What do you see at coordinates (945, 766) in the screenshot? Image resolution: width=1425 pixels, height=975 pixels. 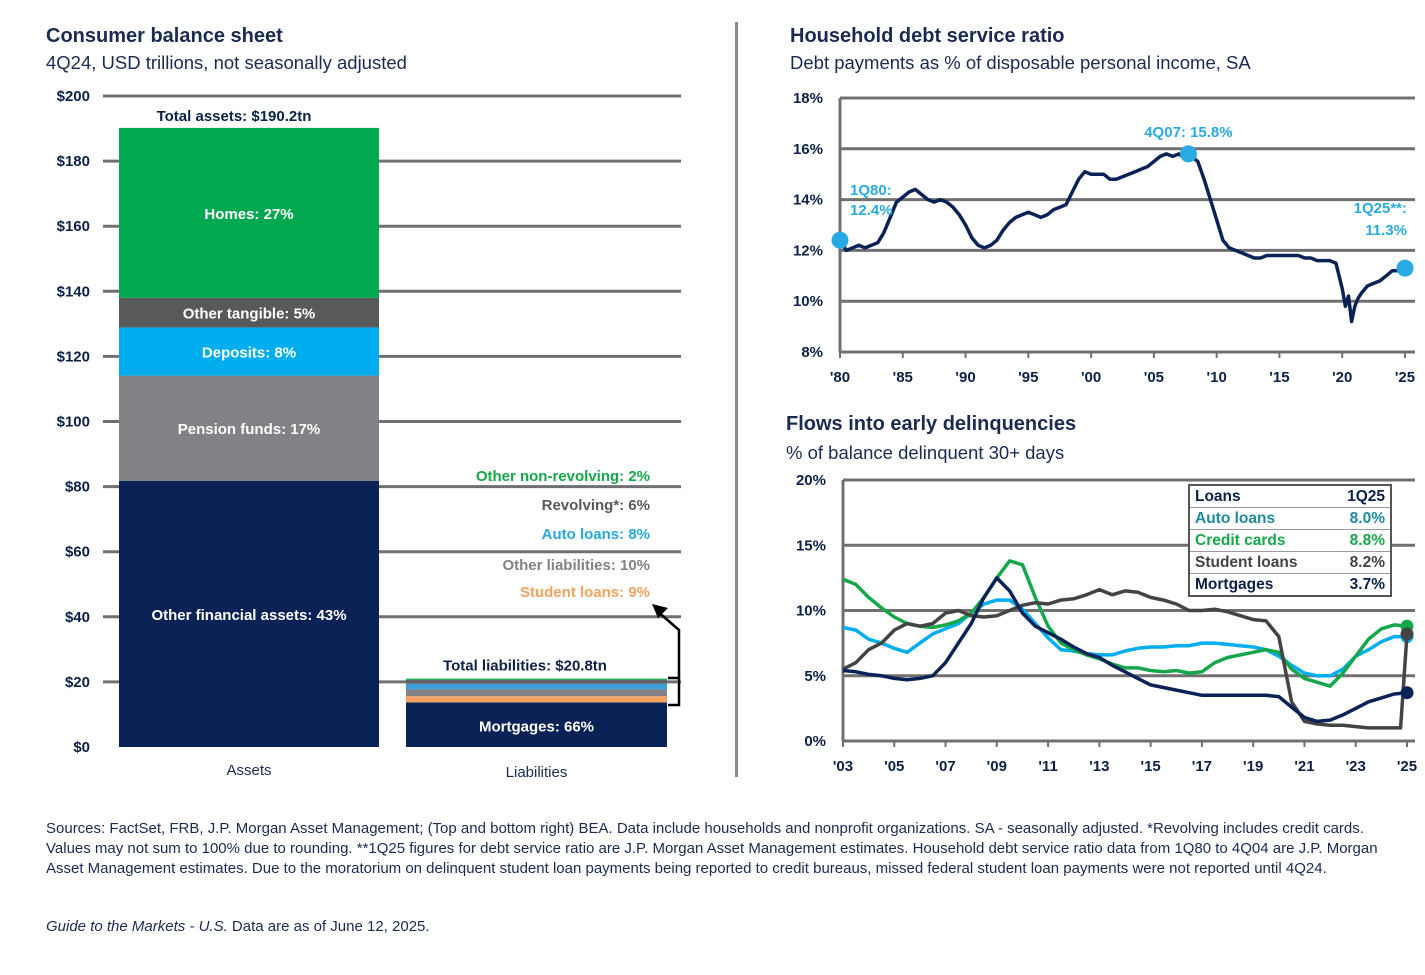 I see `x-tick-label: '07` at bounding box center [945, 766].